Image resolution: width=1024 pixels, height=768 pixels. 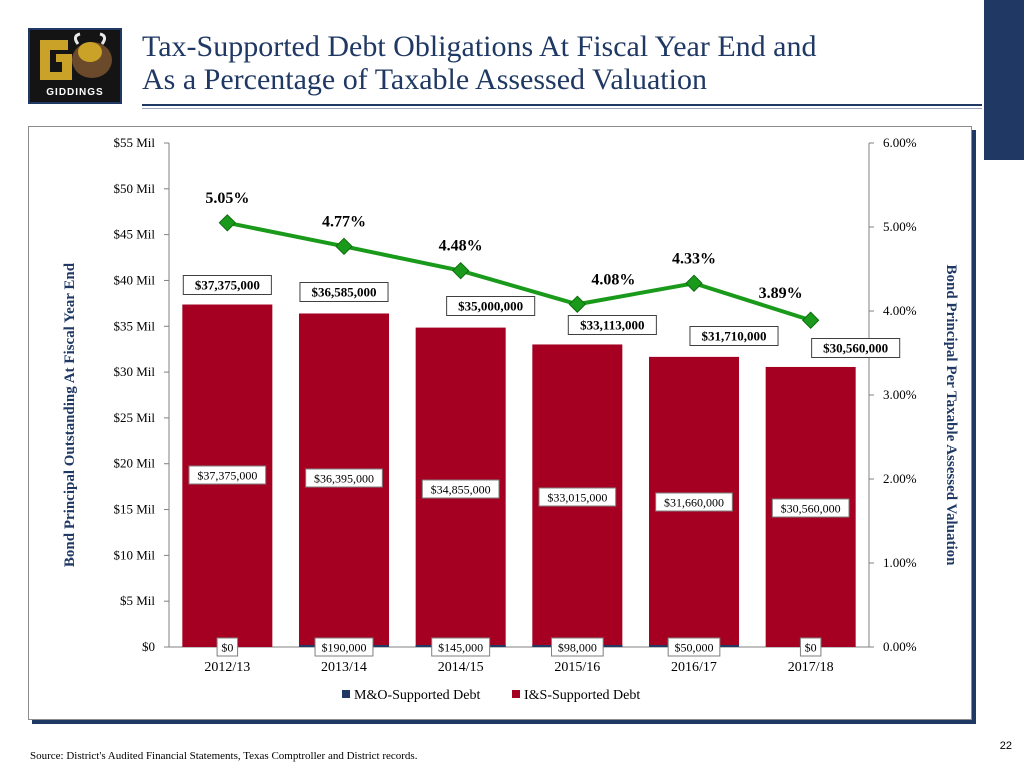 What do you see at coordinates (900, 562) in the screenshot?
I see `y2-tick-label: 1.00%` at bounding box center [900, 562].